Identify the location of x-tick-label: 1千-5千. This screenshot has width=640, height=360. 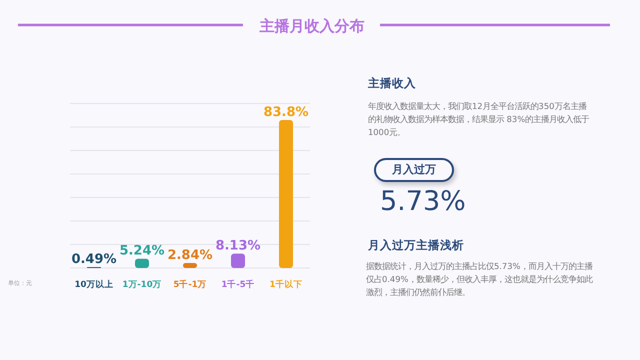
(238, 284).